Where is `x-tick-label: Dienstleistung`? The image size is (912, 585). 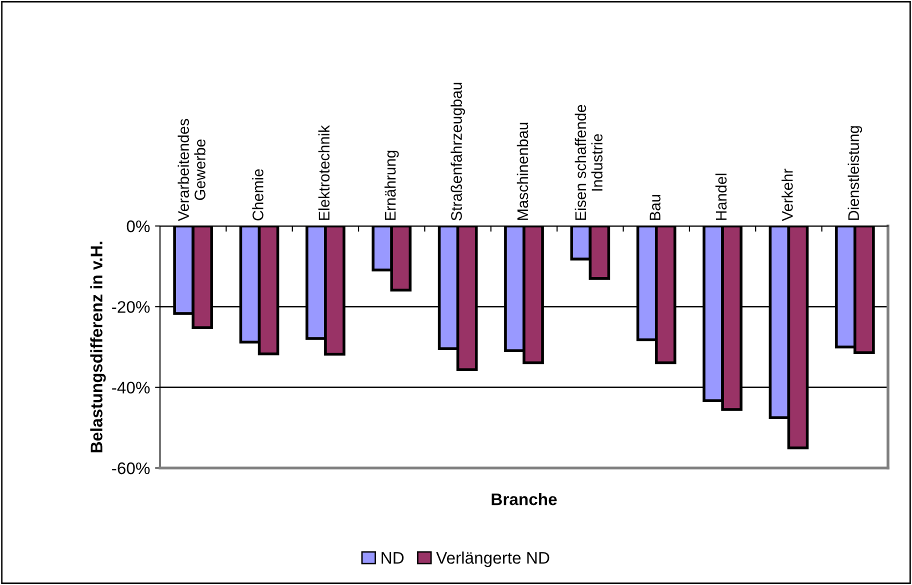
x-tick-label: Dienstleistung is located at coordinates (855, 173).